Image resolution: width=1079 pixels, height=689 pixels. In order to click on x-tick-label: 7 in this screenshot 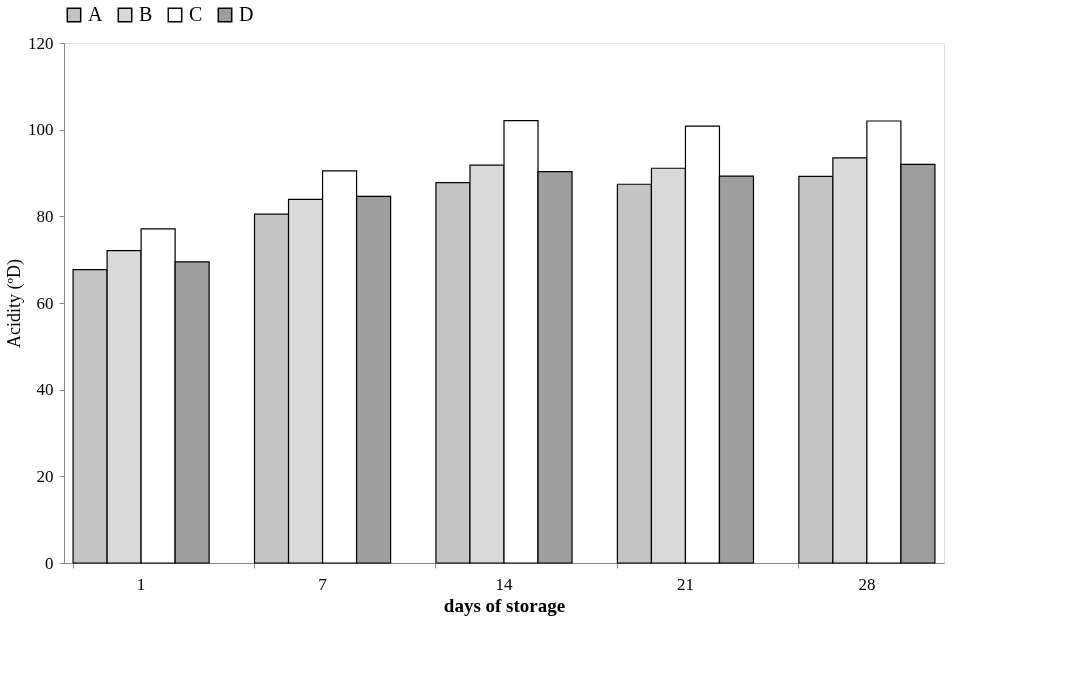, I will do `click(323, 584)`.